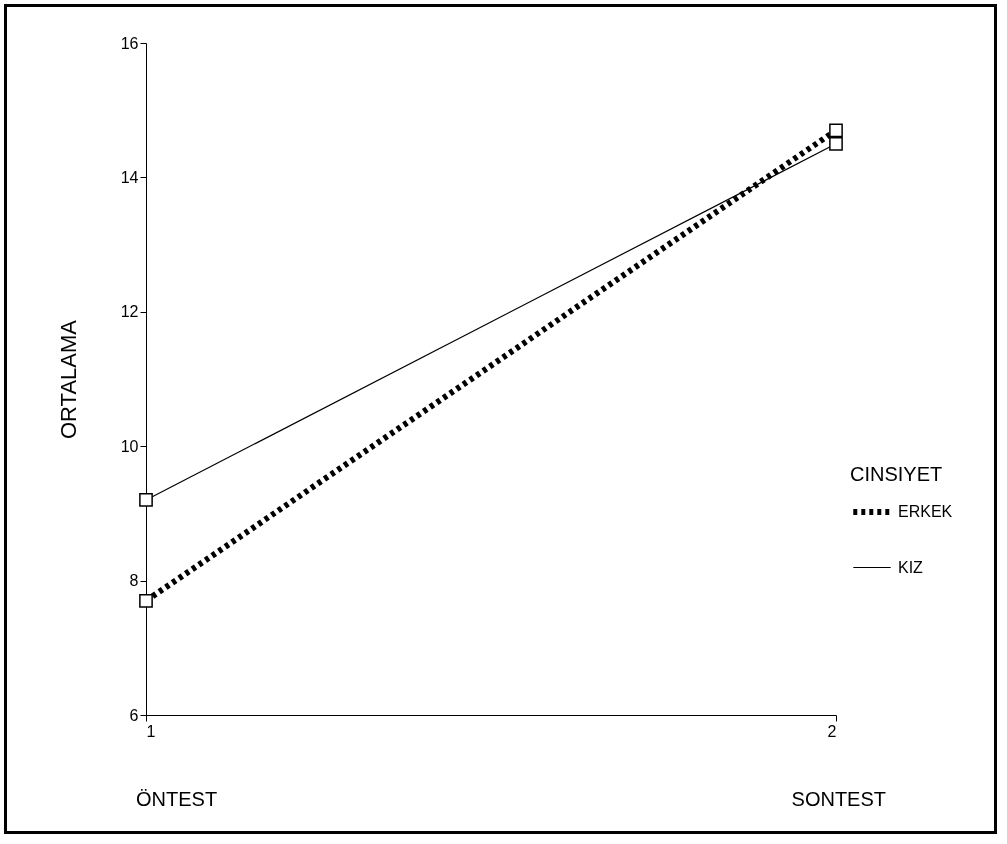 This screenshot has width=1007, height=844. I want to click on y-tick-label: 14, so click(129, 177).